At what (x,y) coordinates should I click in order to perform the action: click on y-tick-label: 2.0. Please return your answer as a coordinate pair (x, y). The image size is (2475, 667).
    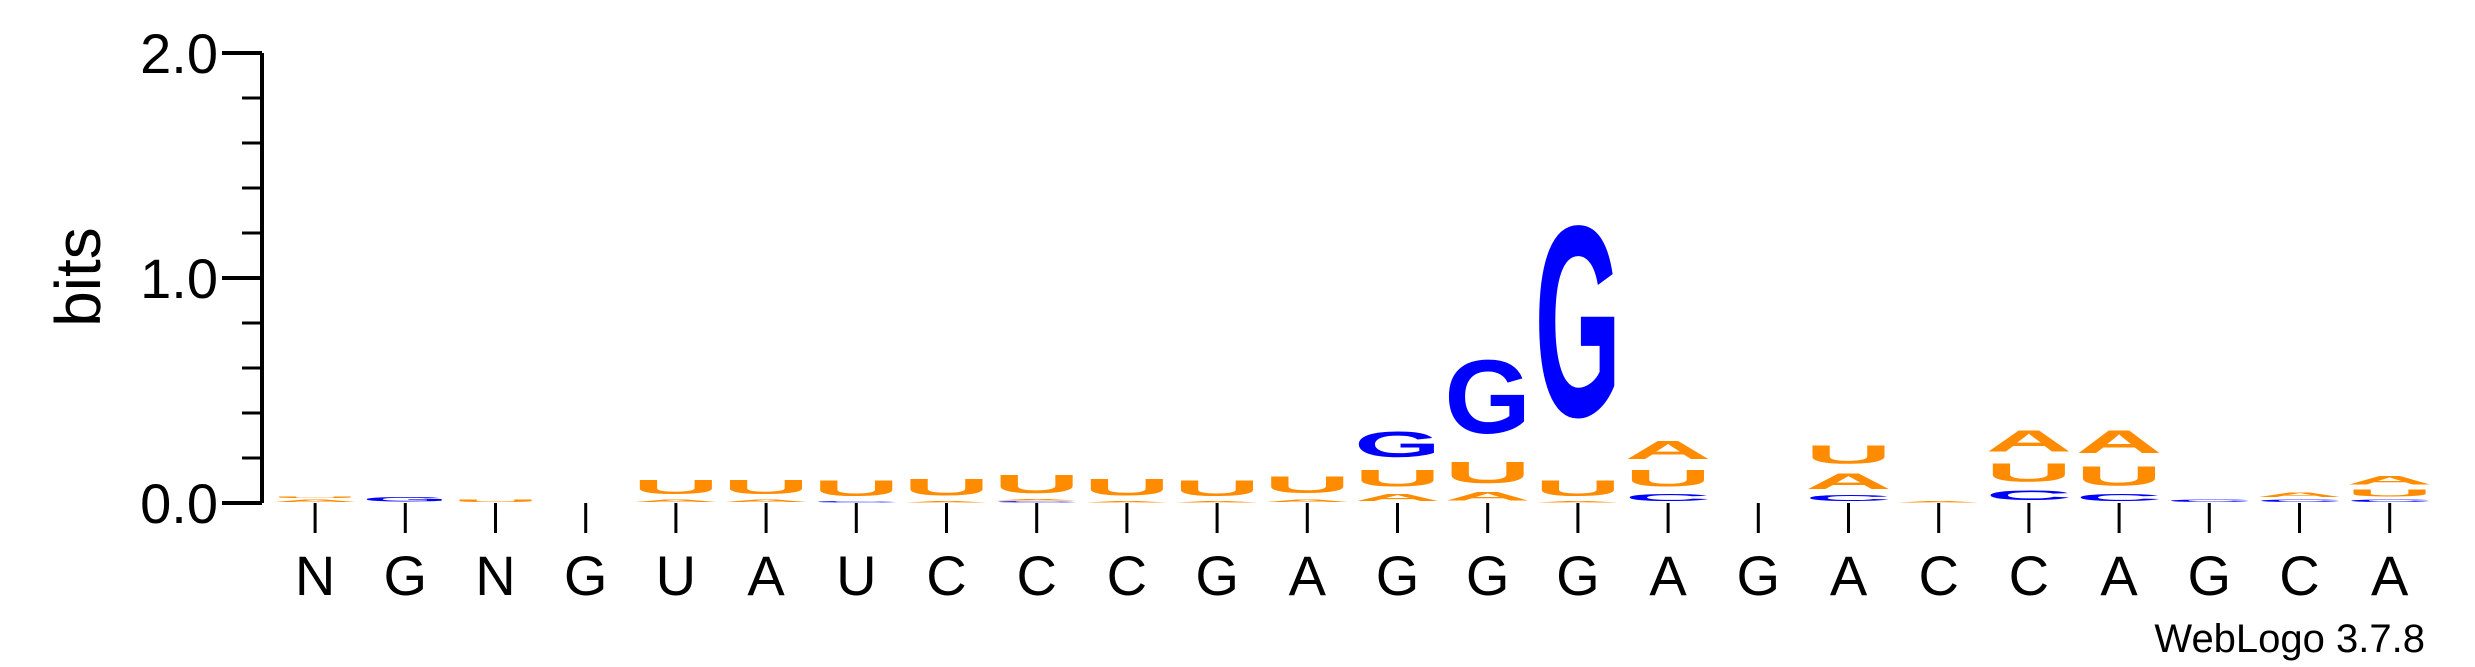
    Looking at the image, I should click on (179, 53).